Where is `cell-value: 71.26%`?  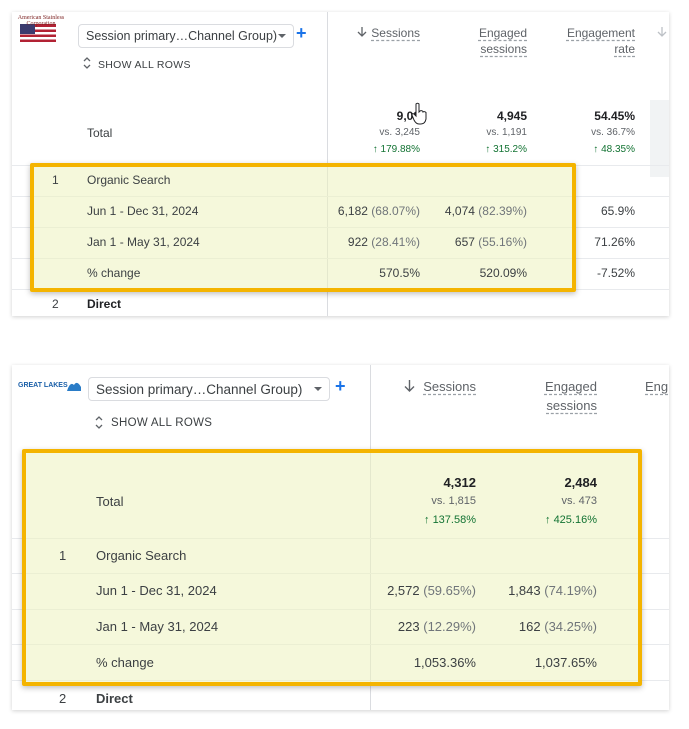
cell-value: 71.26% is located at coordinates (614, 242).